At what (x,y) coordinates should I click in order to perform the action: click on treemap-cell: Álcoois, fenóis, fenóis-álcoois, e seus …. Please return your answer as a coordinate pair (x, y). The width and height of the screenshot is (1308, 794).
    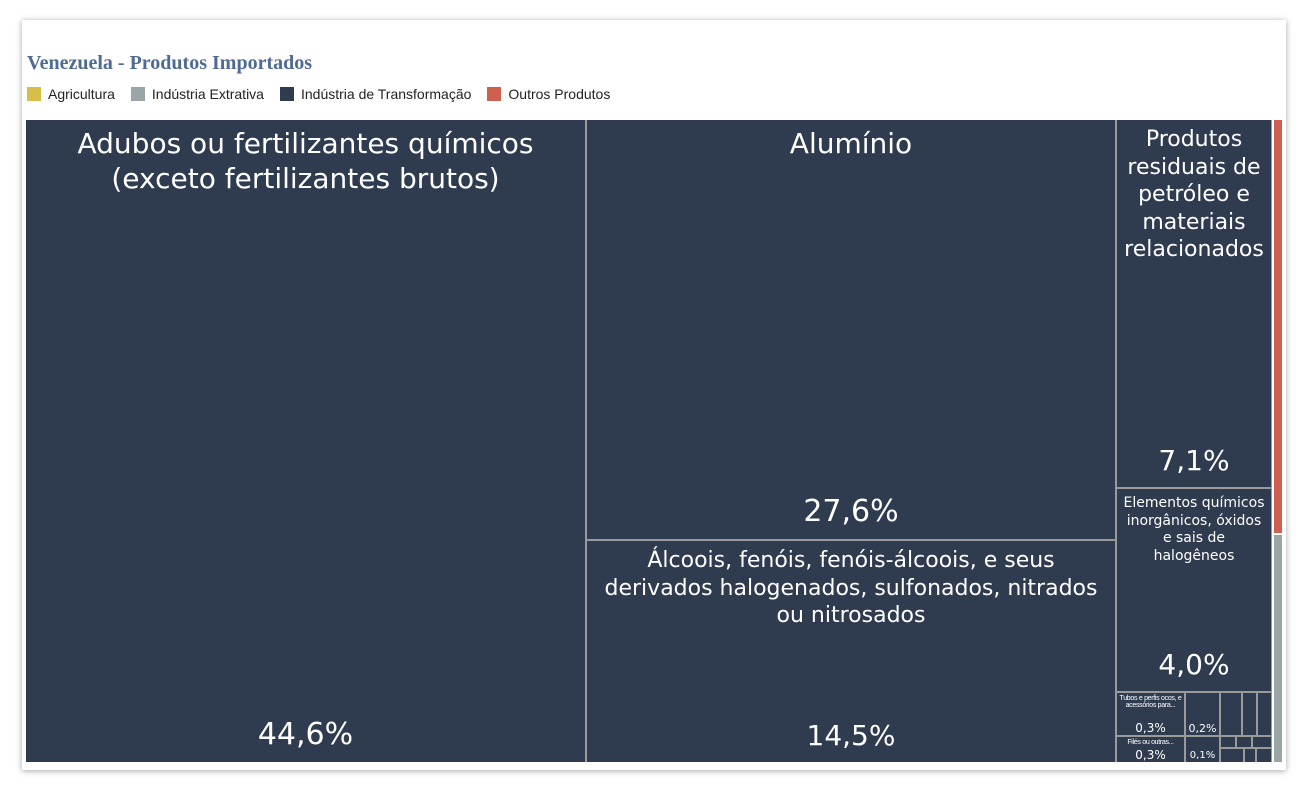
    Looking at the image, I should click on (851, 651).